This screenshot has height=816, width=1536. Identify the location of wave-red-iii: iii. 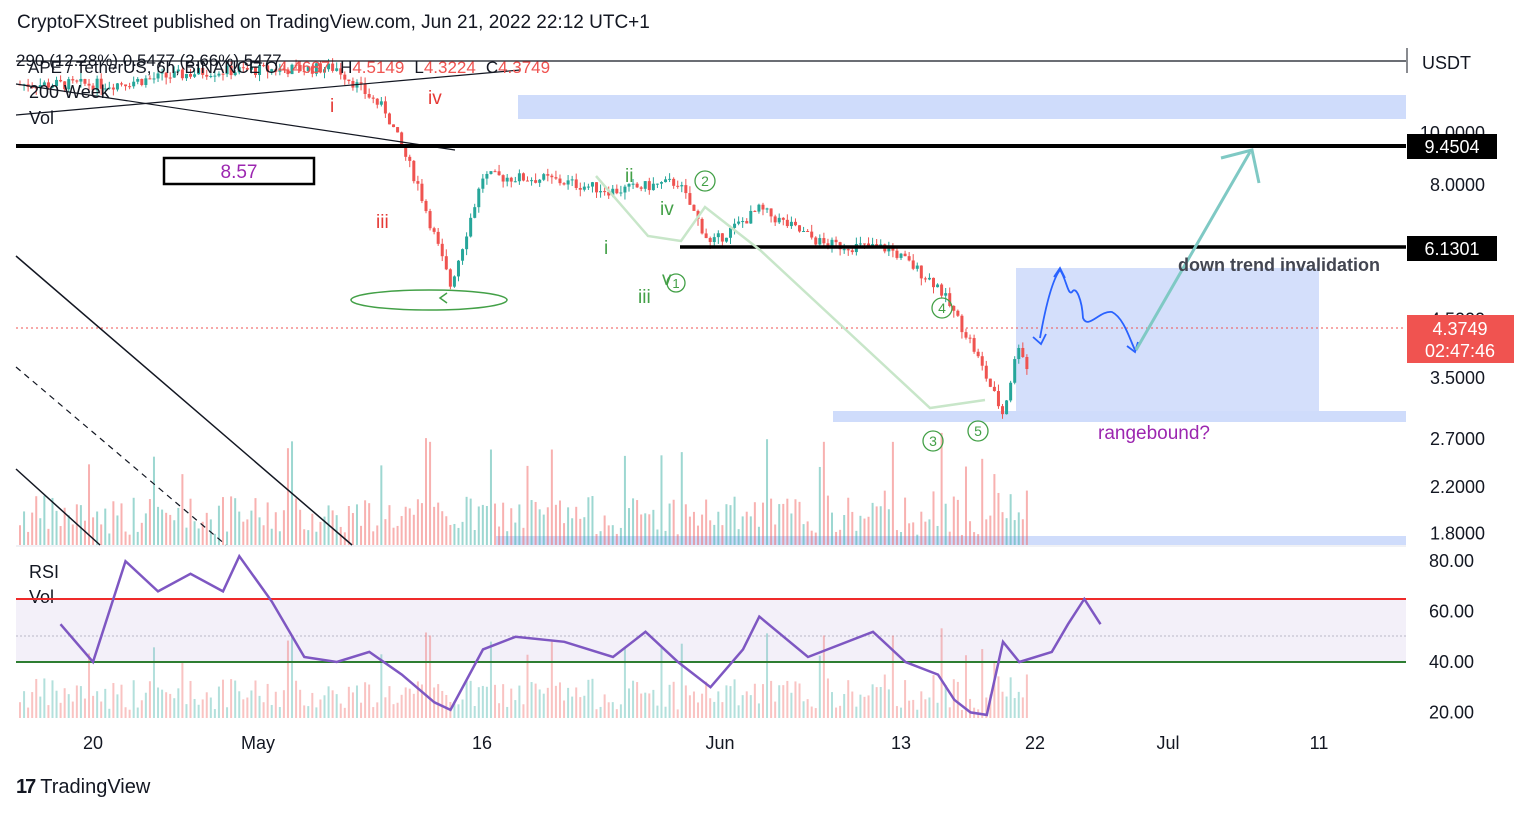
(382, 222).